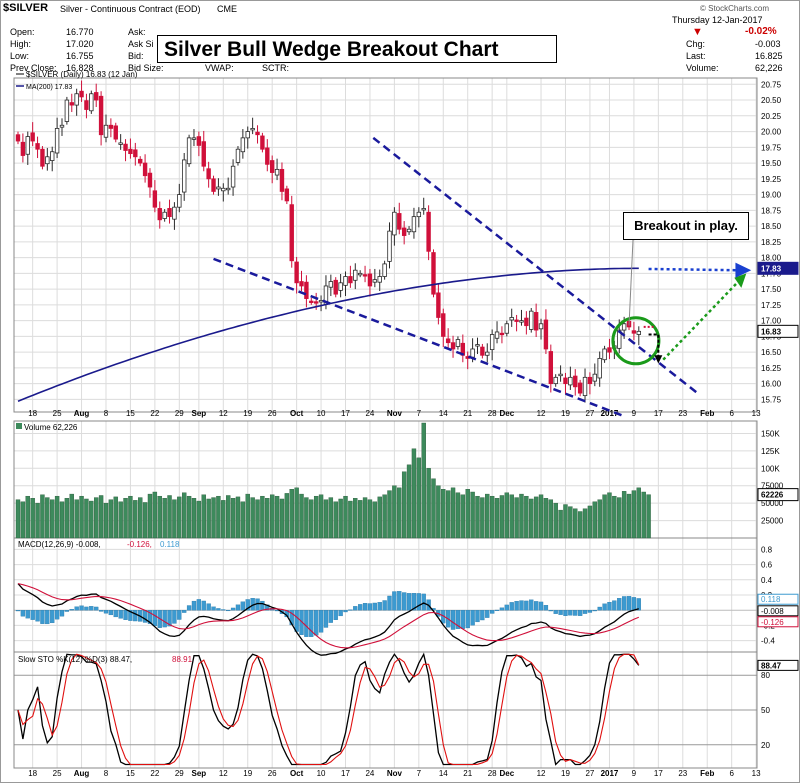  Describe the element at coordinates (589, 413) in the screenshot. I see `x-tick-label-top: 27` at that location.